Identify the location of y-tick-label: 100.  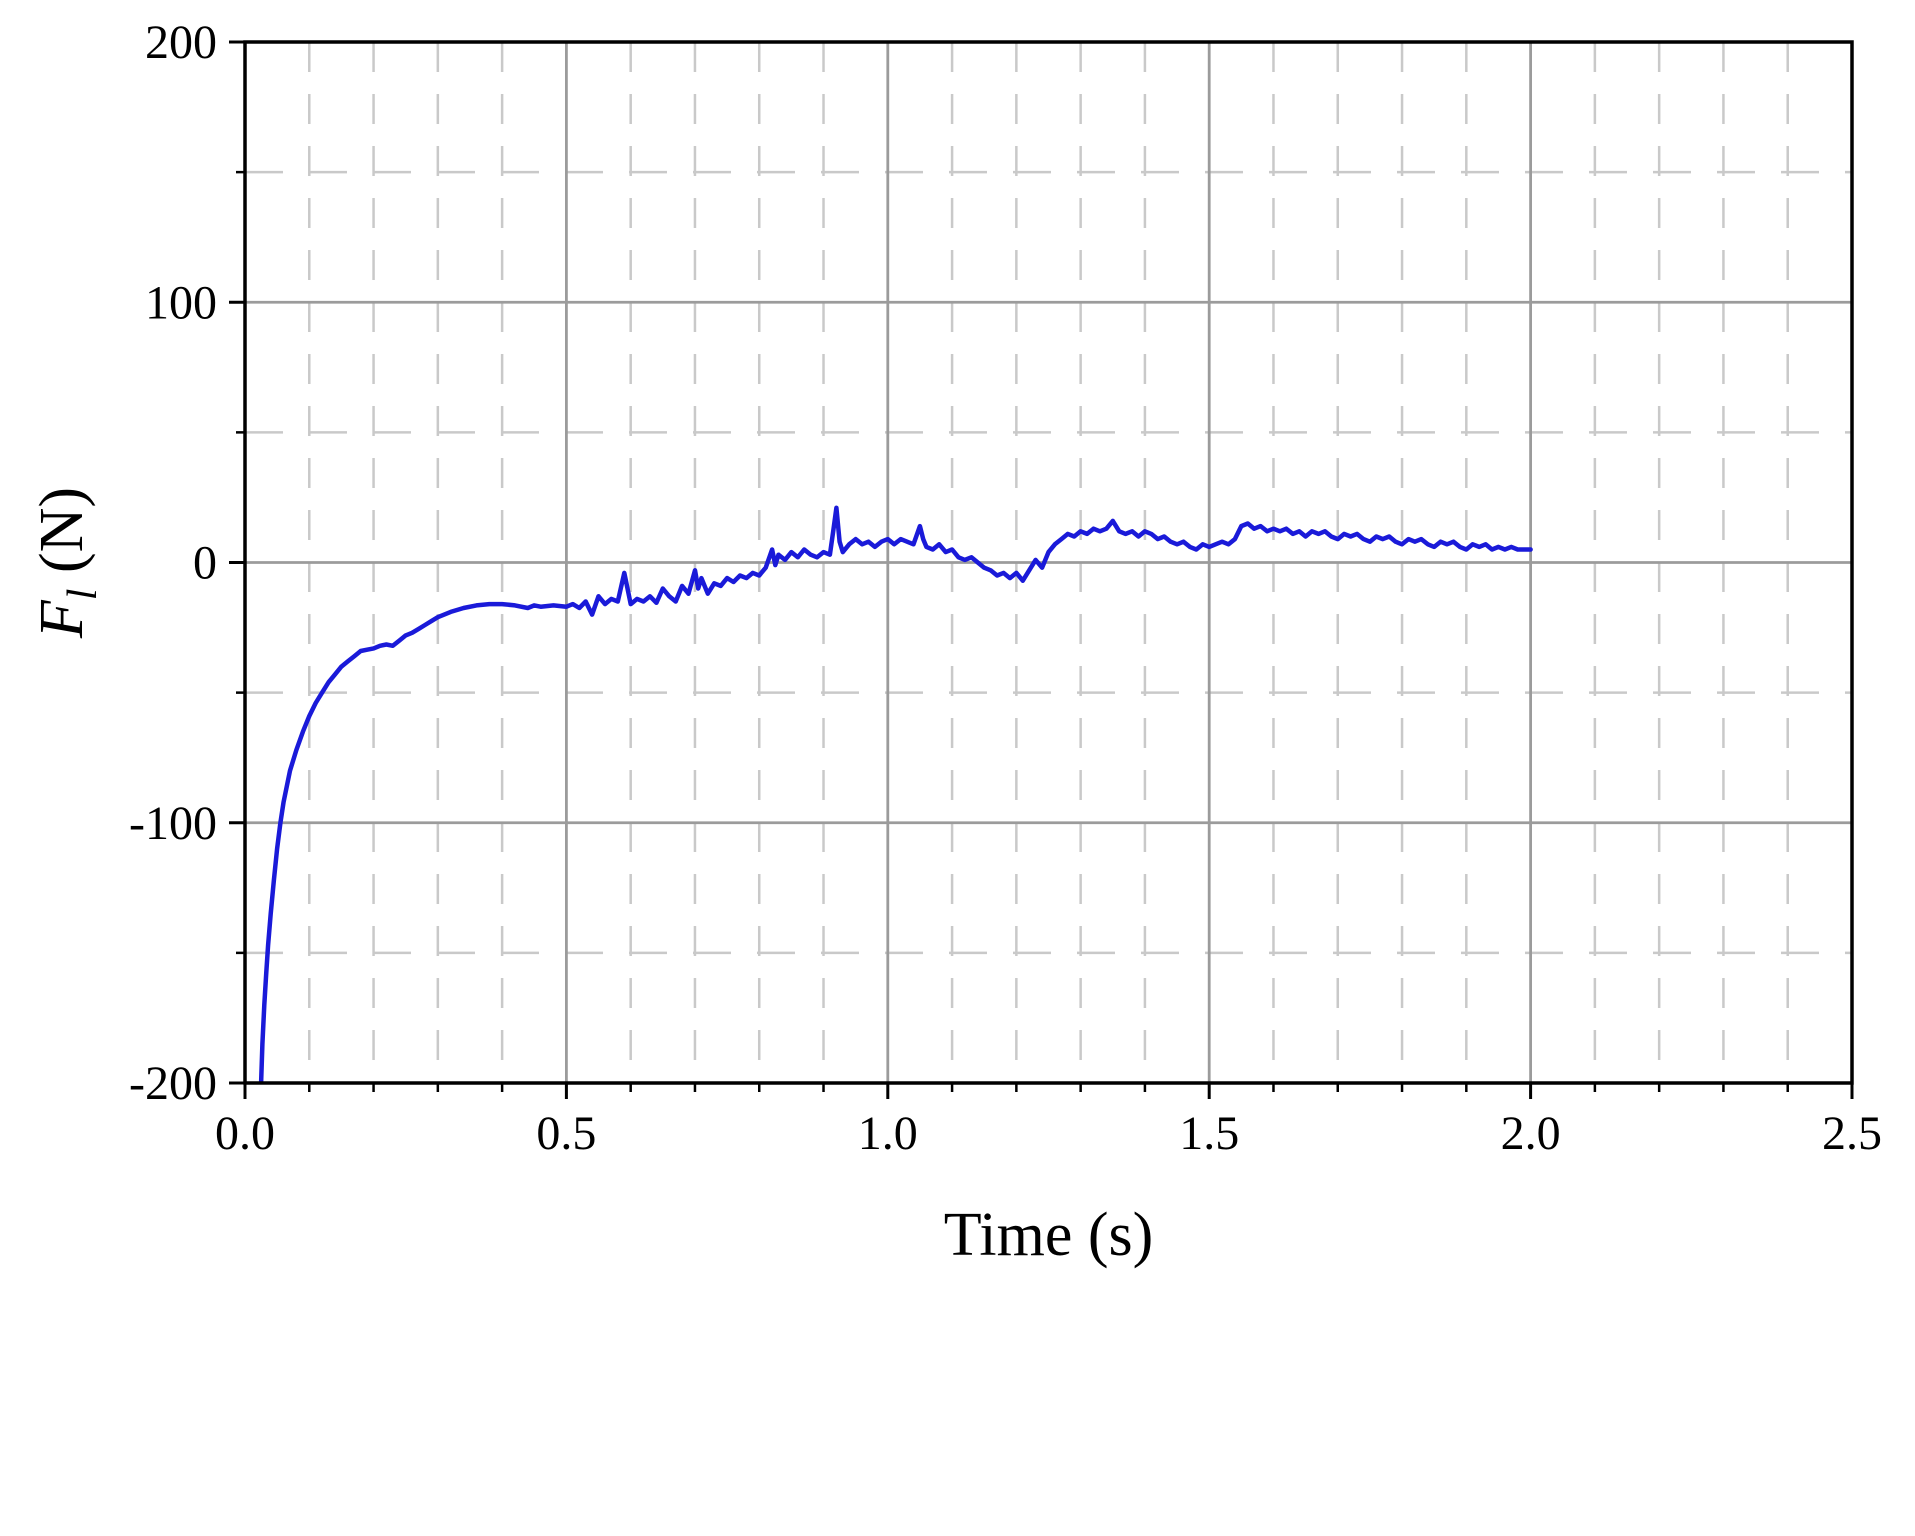
(181, 302).